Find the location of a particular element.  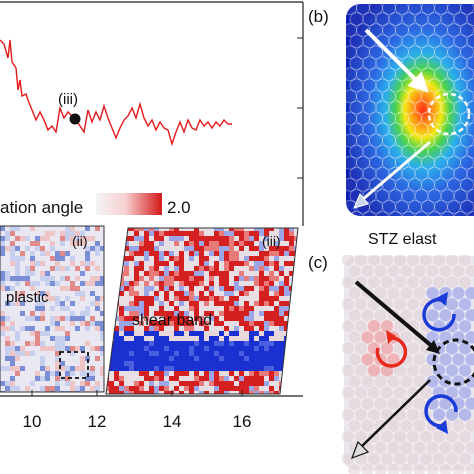

colorbar: ation angle 2.0 is located at coordinates (95, 205).